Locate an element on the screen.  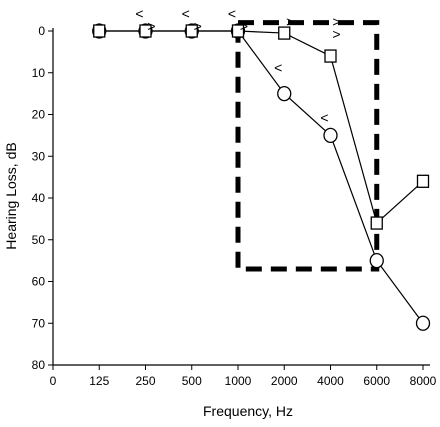
y-tick-label: 40 is located at coordinates (39, 198).